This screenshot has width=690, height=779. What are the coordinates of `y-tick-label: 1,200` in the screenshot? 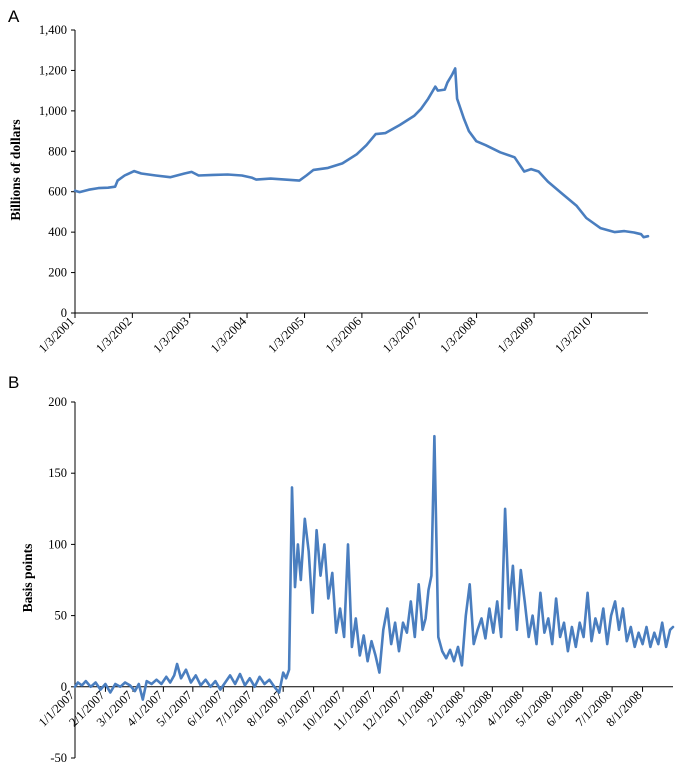 It's located at (53, 70).